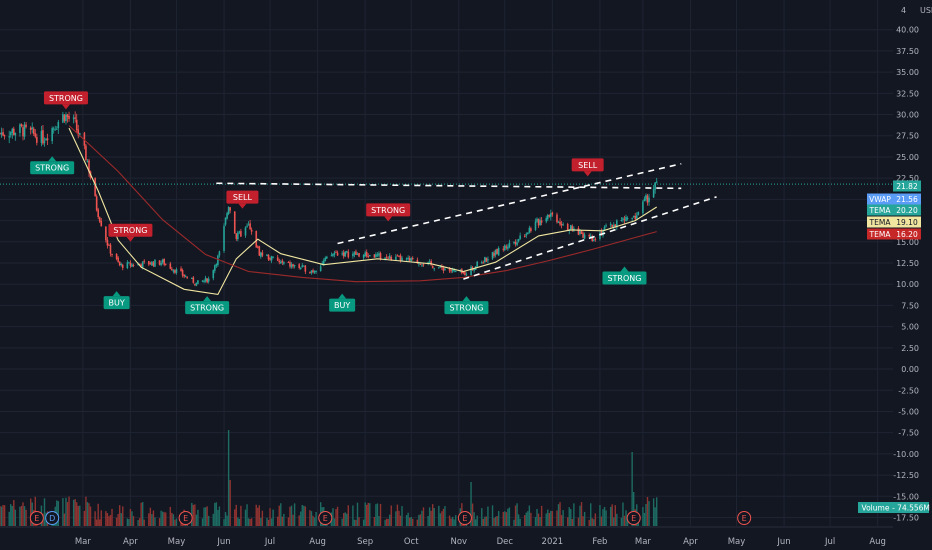 This screenshot has height=550, width=932. Describe the element at coordinates (912, 275) in the screenshot. I see `price-axis: USD 4` at that location.